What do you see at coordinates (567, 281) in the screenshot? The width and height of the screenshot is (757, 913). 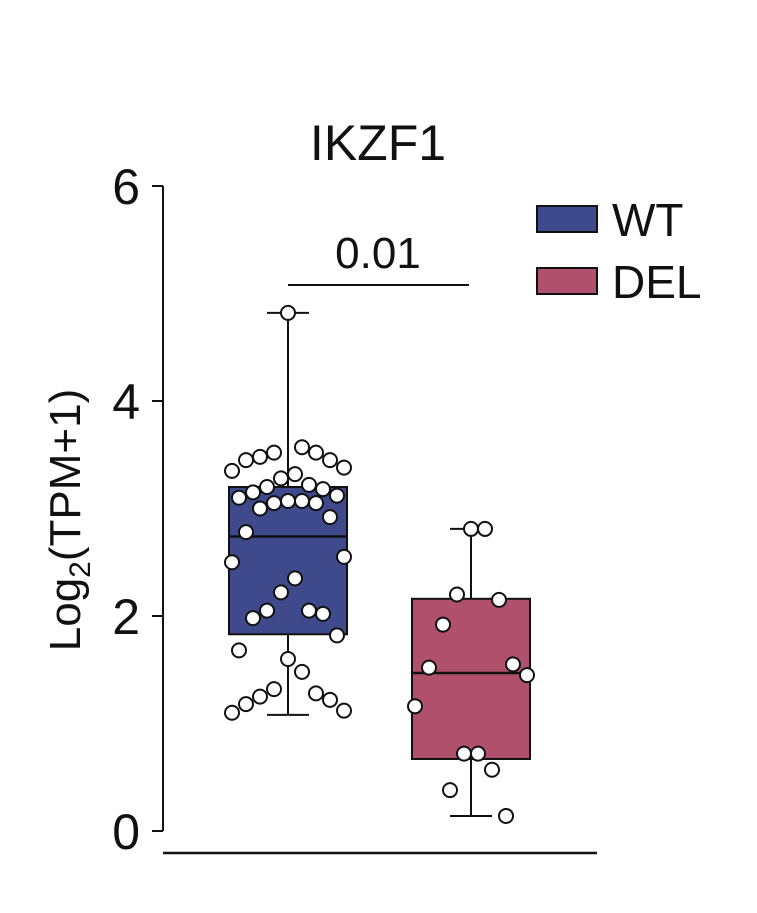 I see `legend-swatch-del` at bounding box center [567, 281].